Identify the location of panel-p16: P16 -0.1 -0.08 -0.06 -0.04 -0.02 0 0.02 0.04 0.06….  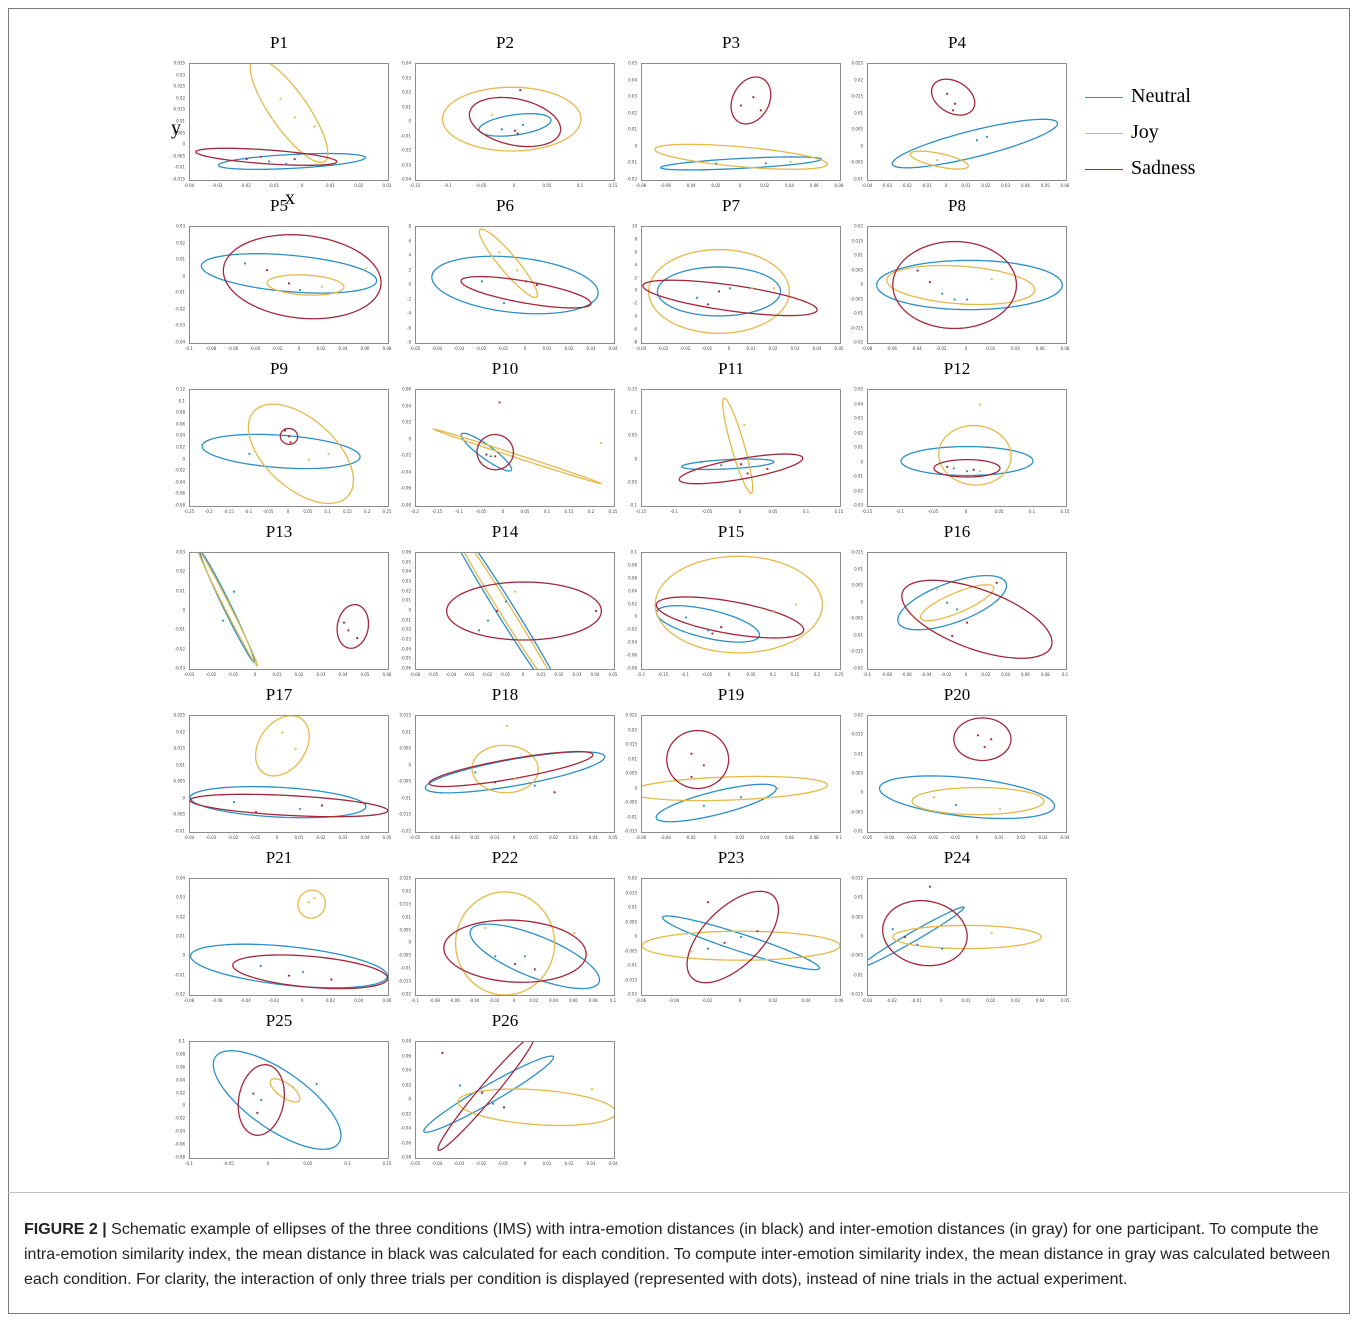
(957, 602).